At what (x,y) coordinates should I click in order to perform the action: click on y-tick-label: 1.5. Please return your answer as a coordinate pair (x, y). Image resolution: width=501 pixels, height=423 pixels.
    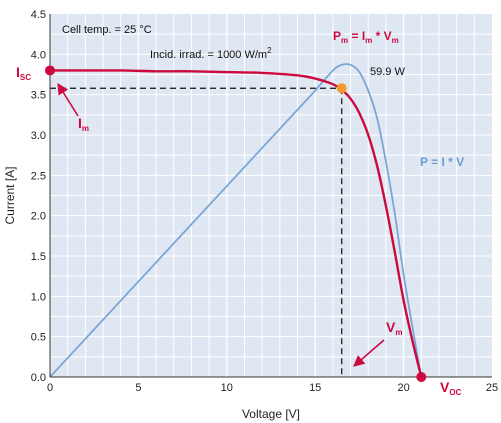
    Looking at the image, I should click on (38, 257).